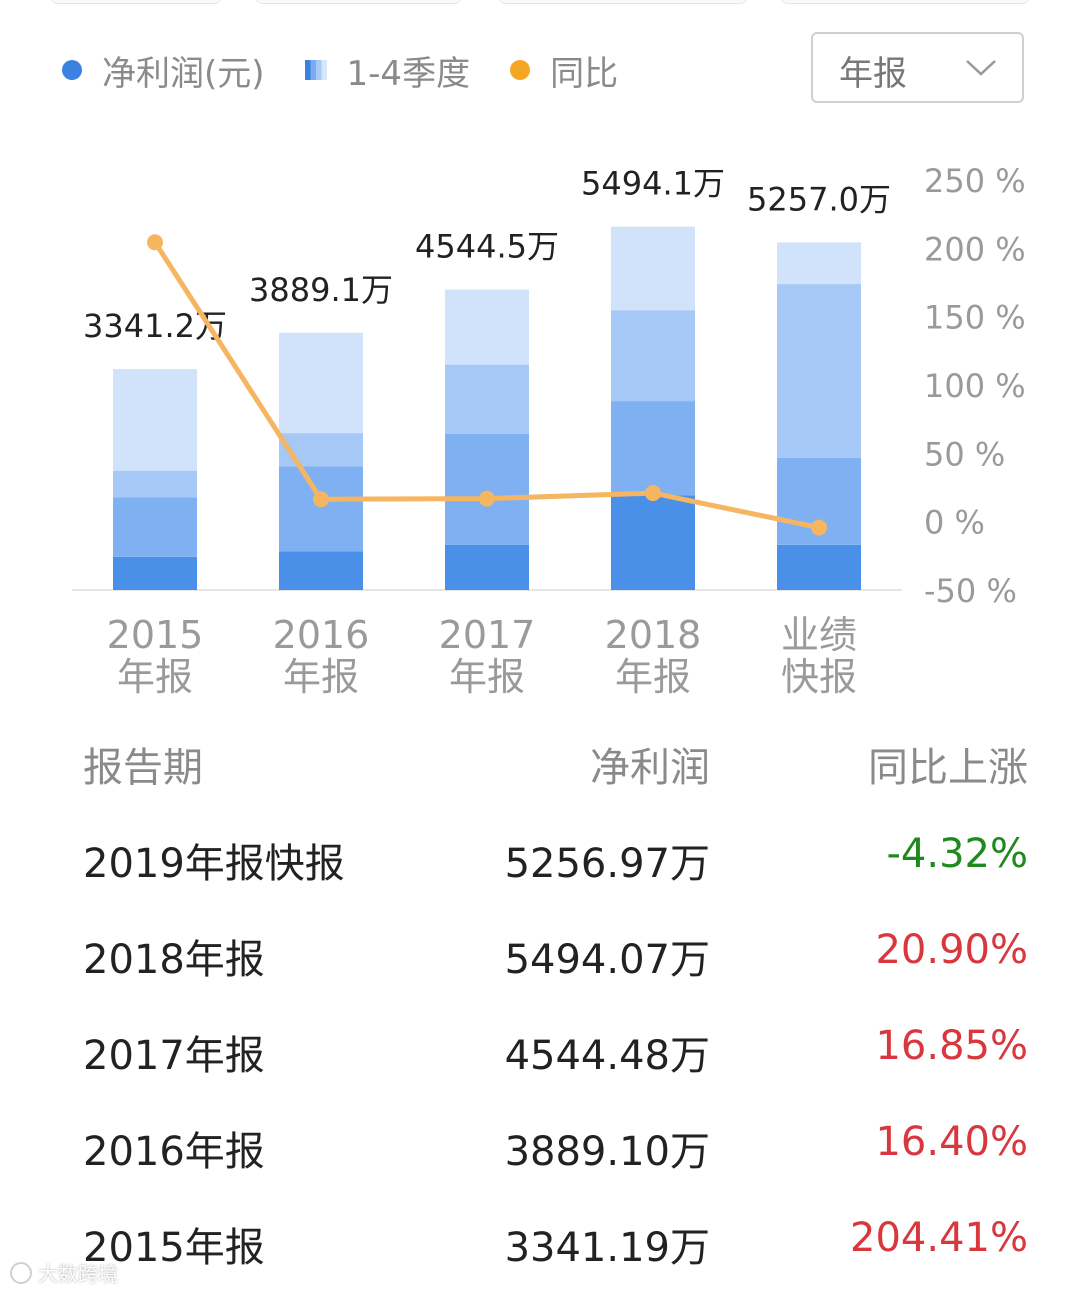  Describe the element at coordinates (975, 181) in the screenshot. I see `y2-tick-label: 250 %` at that location.